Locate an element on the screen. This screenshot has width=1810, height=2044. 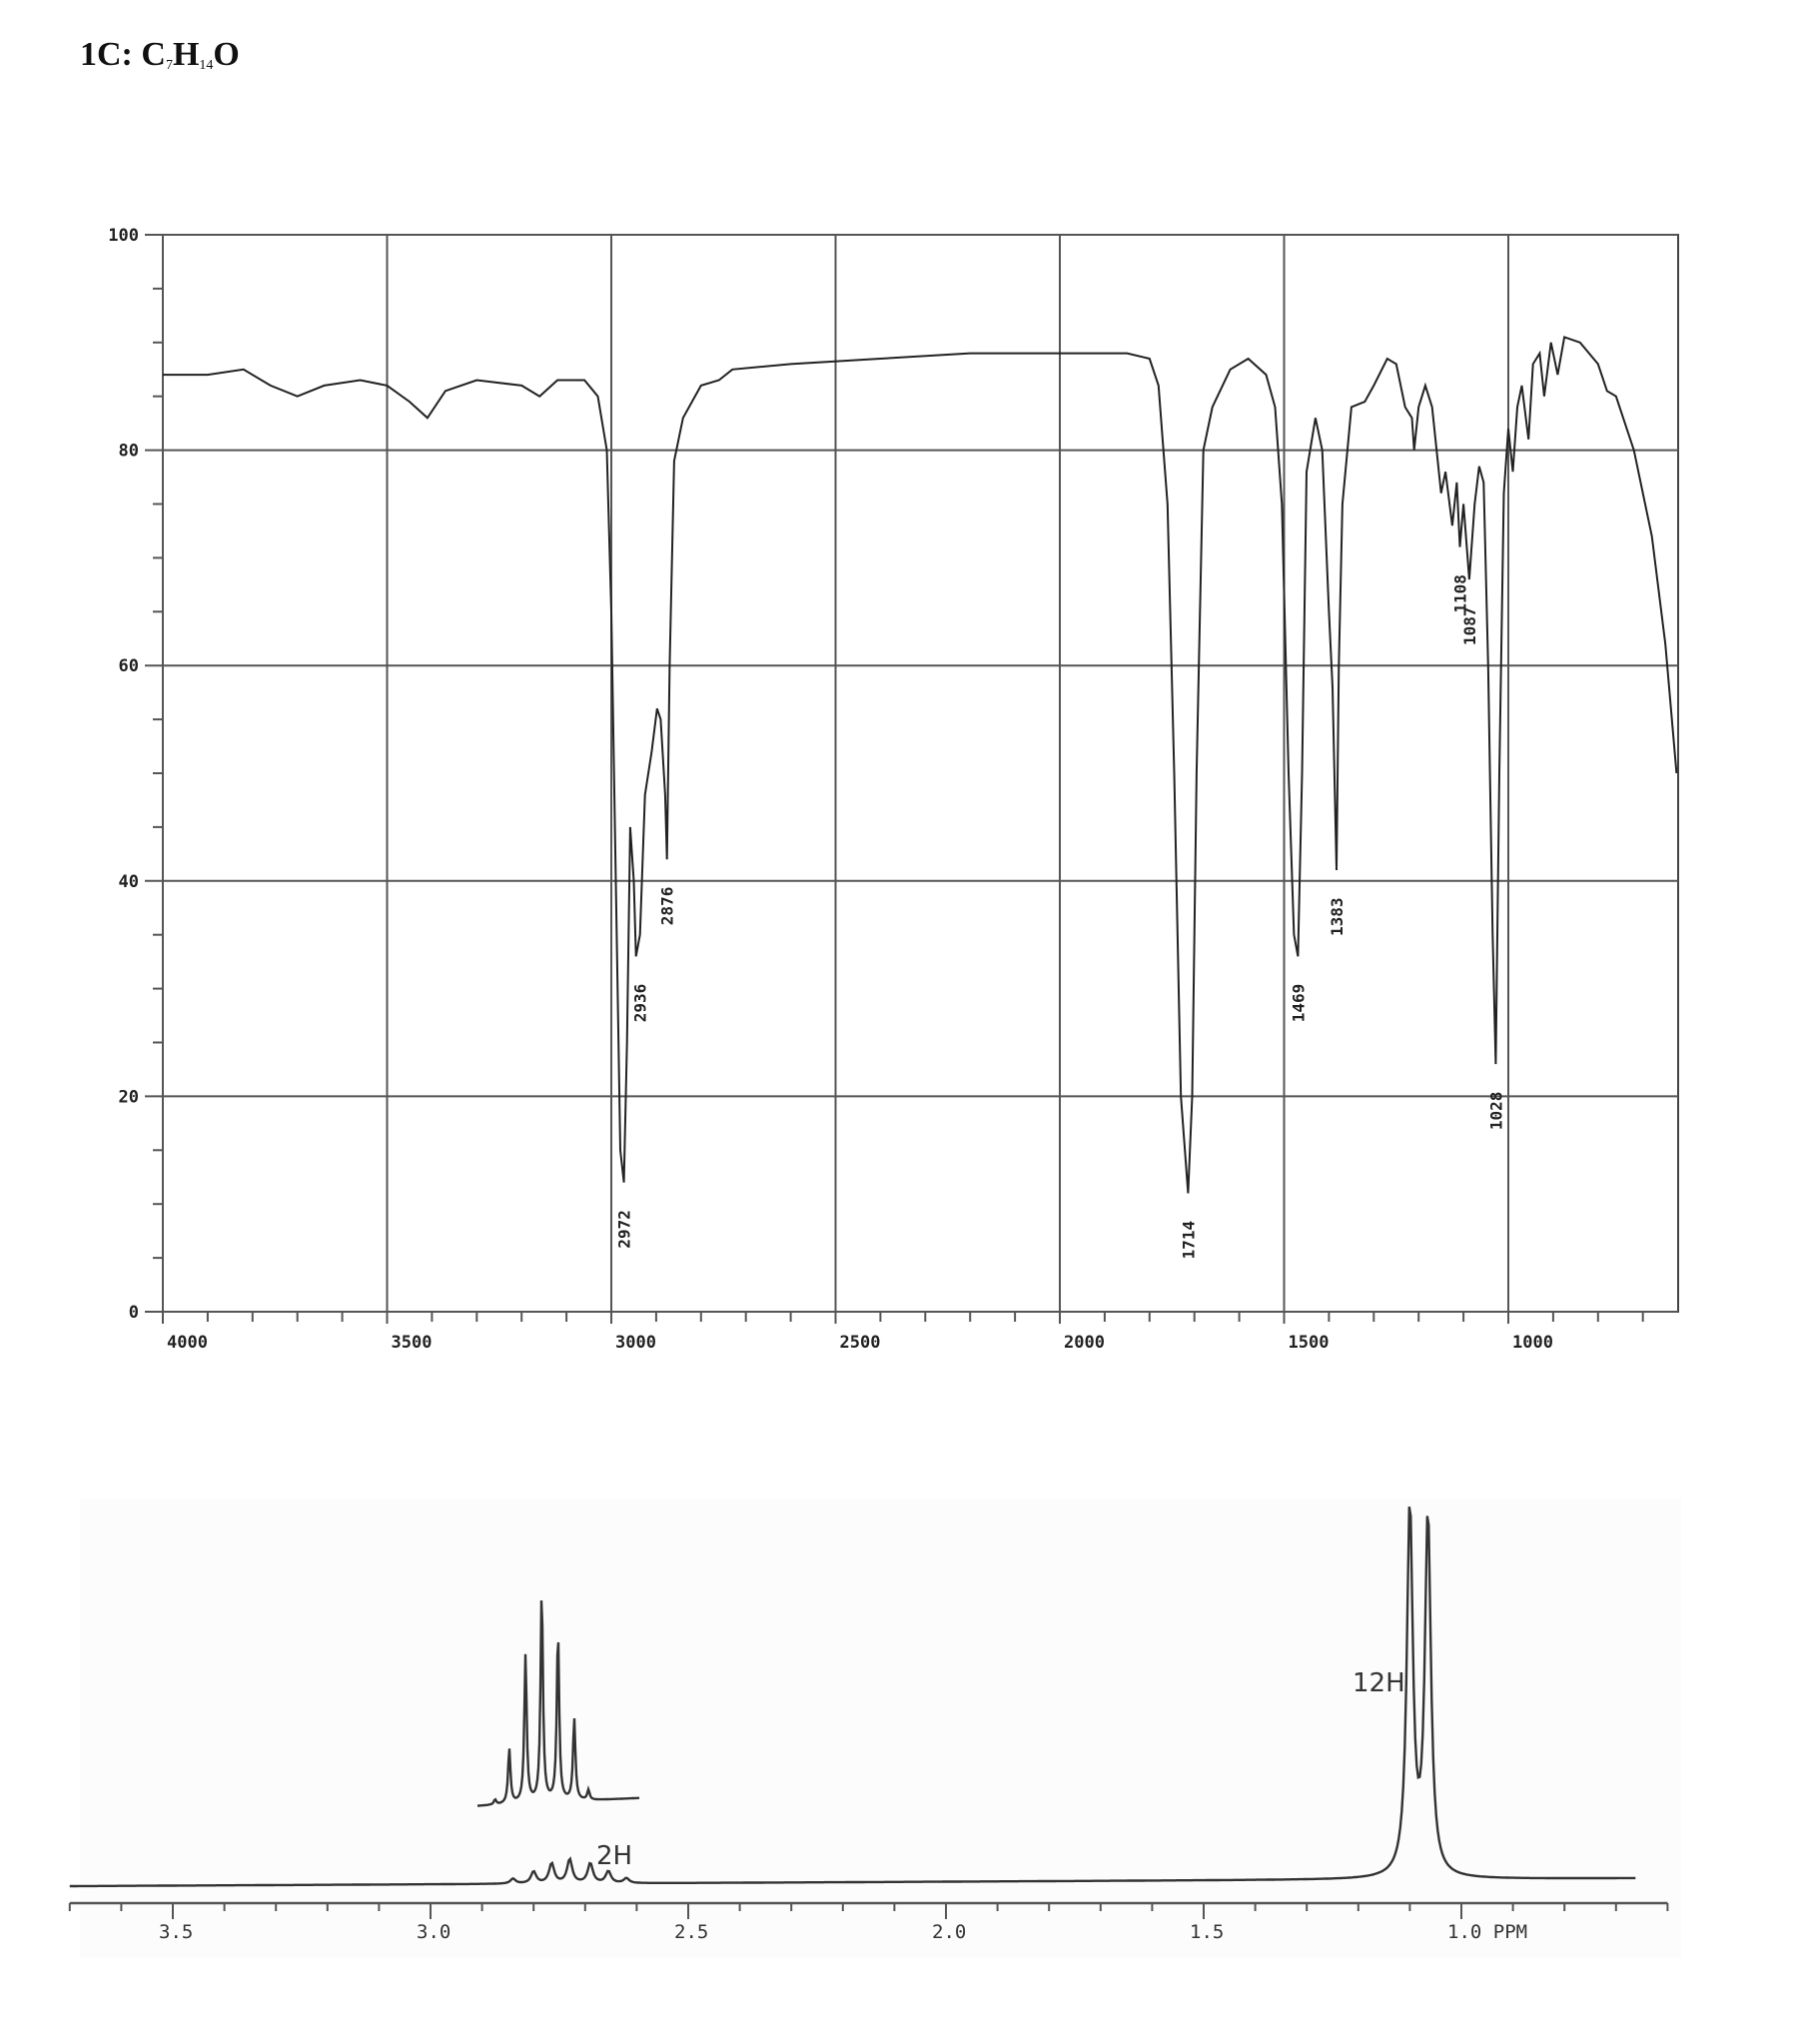
ir-x-tick-label: 2000 is located at coordinates (1084, 1343).